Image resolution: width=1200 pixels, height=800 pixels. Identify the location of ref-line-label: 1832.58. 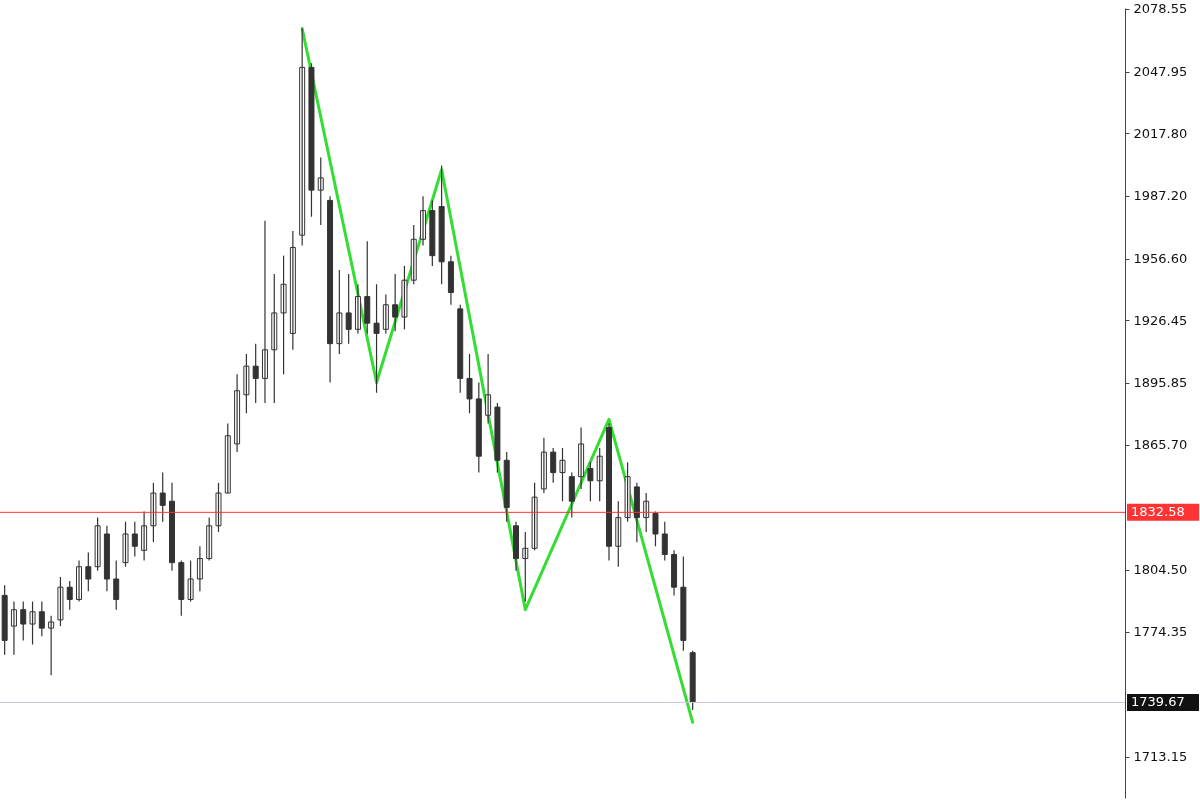
(1158, 512).